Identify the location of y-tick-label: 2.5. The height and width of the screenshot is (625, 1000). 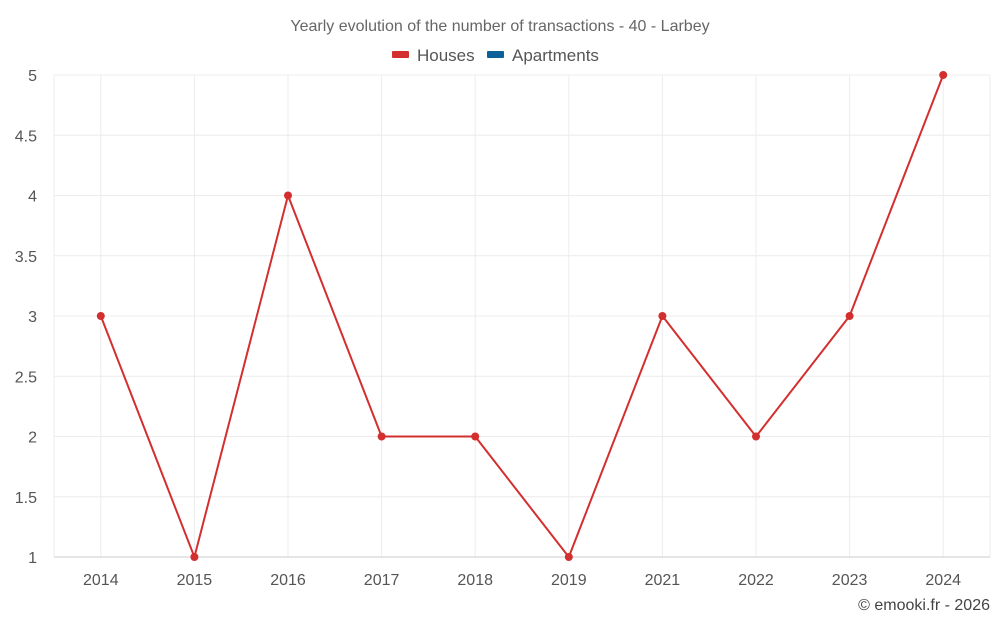
(26, 377).